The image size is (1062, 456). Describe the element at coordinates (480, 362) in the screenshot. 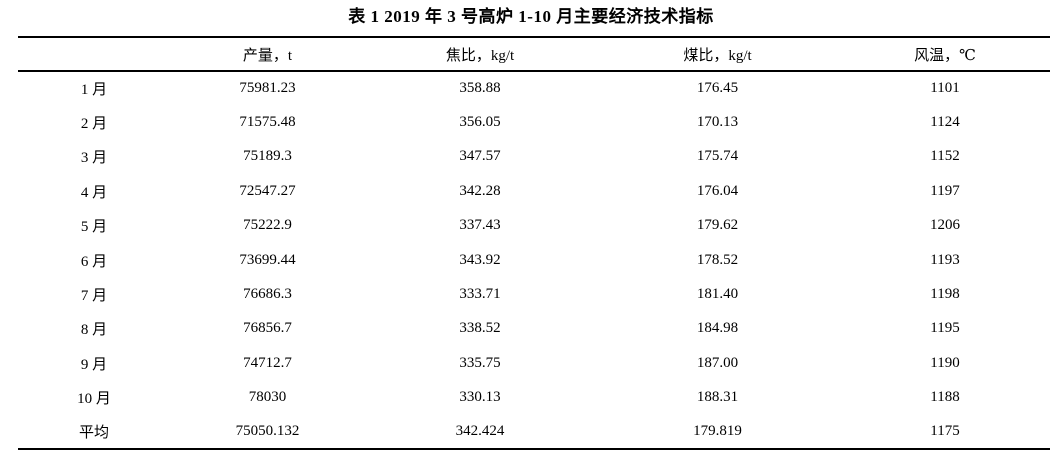

I see `cell-coke-ratio: 335.75` at that location.